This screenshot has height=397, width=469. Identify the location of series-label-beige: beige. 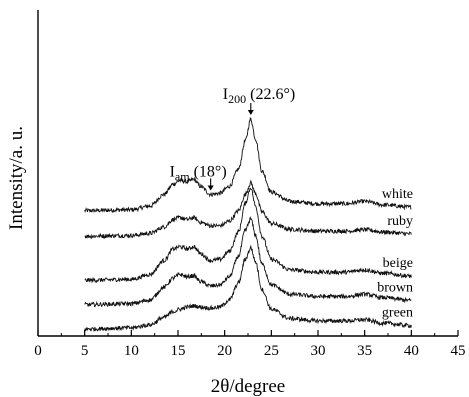
(398, 263).